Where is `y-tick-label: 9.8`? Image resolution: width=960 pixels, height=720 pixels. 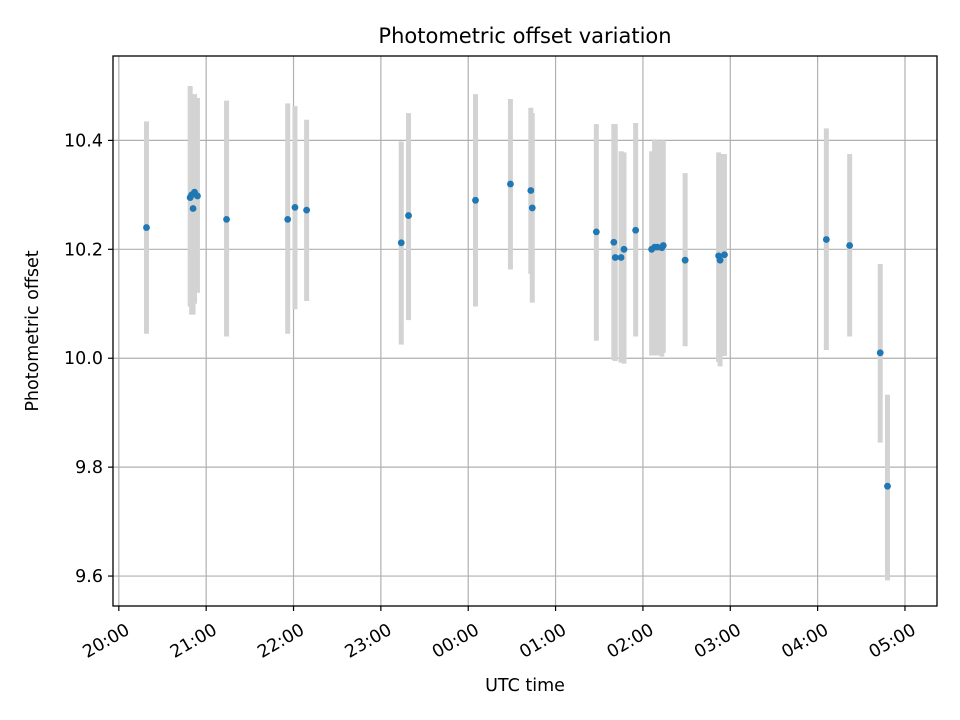 y-tick-label: 9.8 is located at coordinates (89, 468).